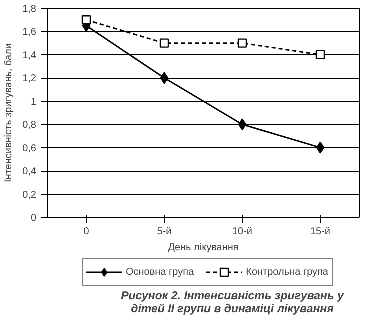 The width and height of the screenshot is (371, 325). Describe the element at coordinates (29, 9) in the screenshot. I see `y-tick-label: 1,8` at that location.